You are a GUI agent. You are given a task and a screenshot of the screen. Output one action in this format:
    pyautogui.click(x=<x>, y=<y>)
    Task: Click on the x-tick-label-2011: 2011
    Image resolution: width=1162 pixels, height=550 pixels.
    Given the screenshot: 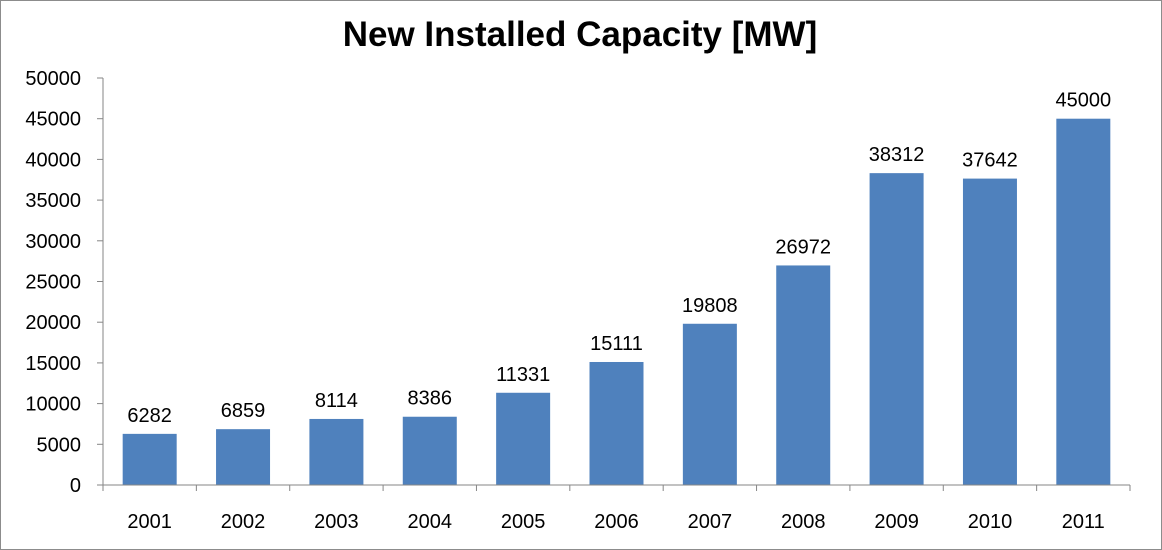 What is the action you would take?
    pyautogui.click(x=1083, y=522)
    